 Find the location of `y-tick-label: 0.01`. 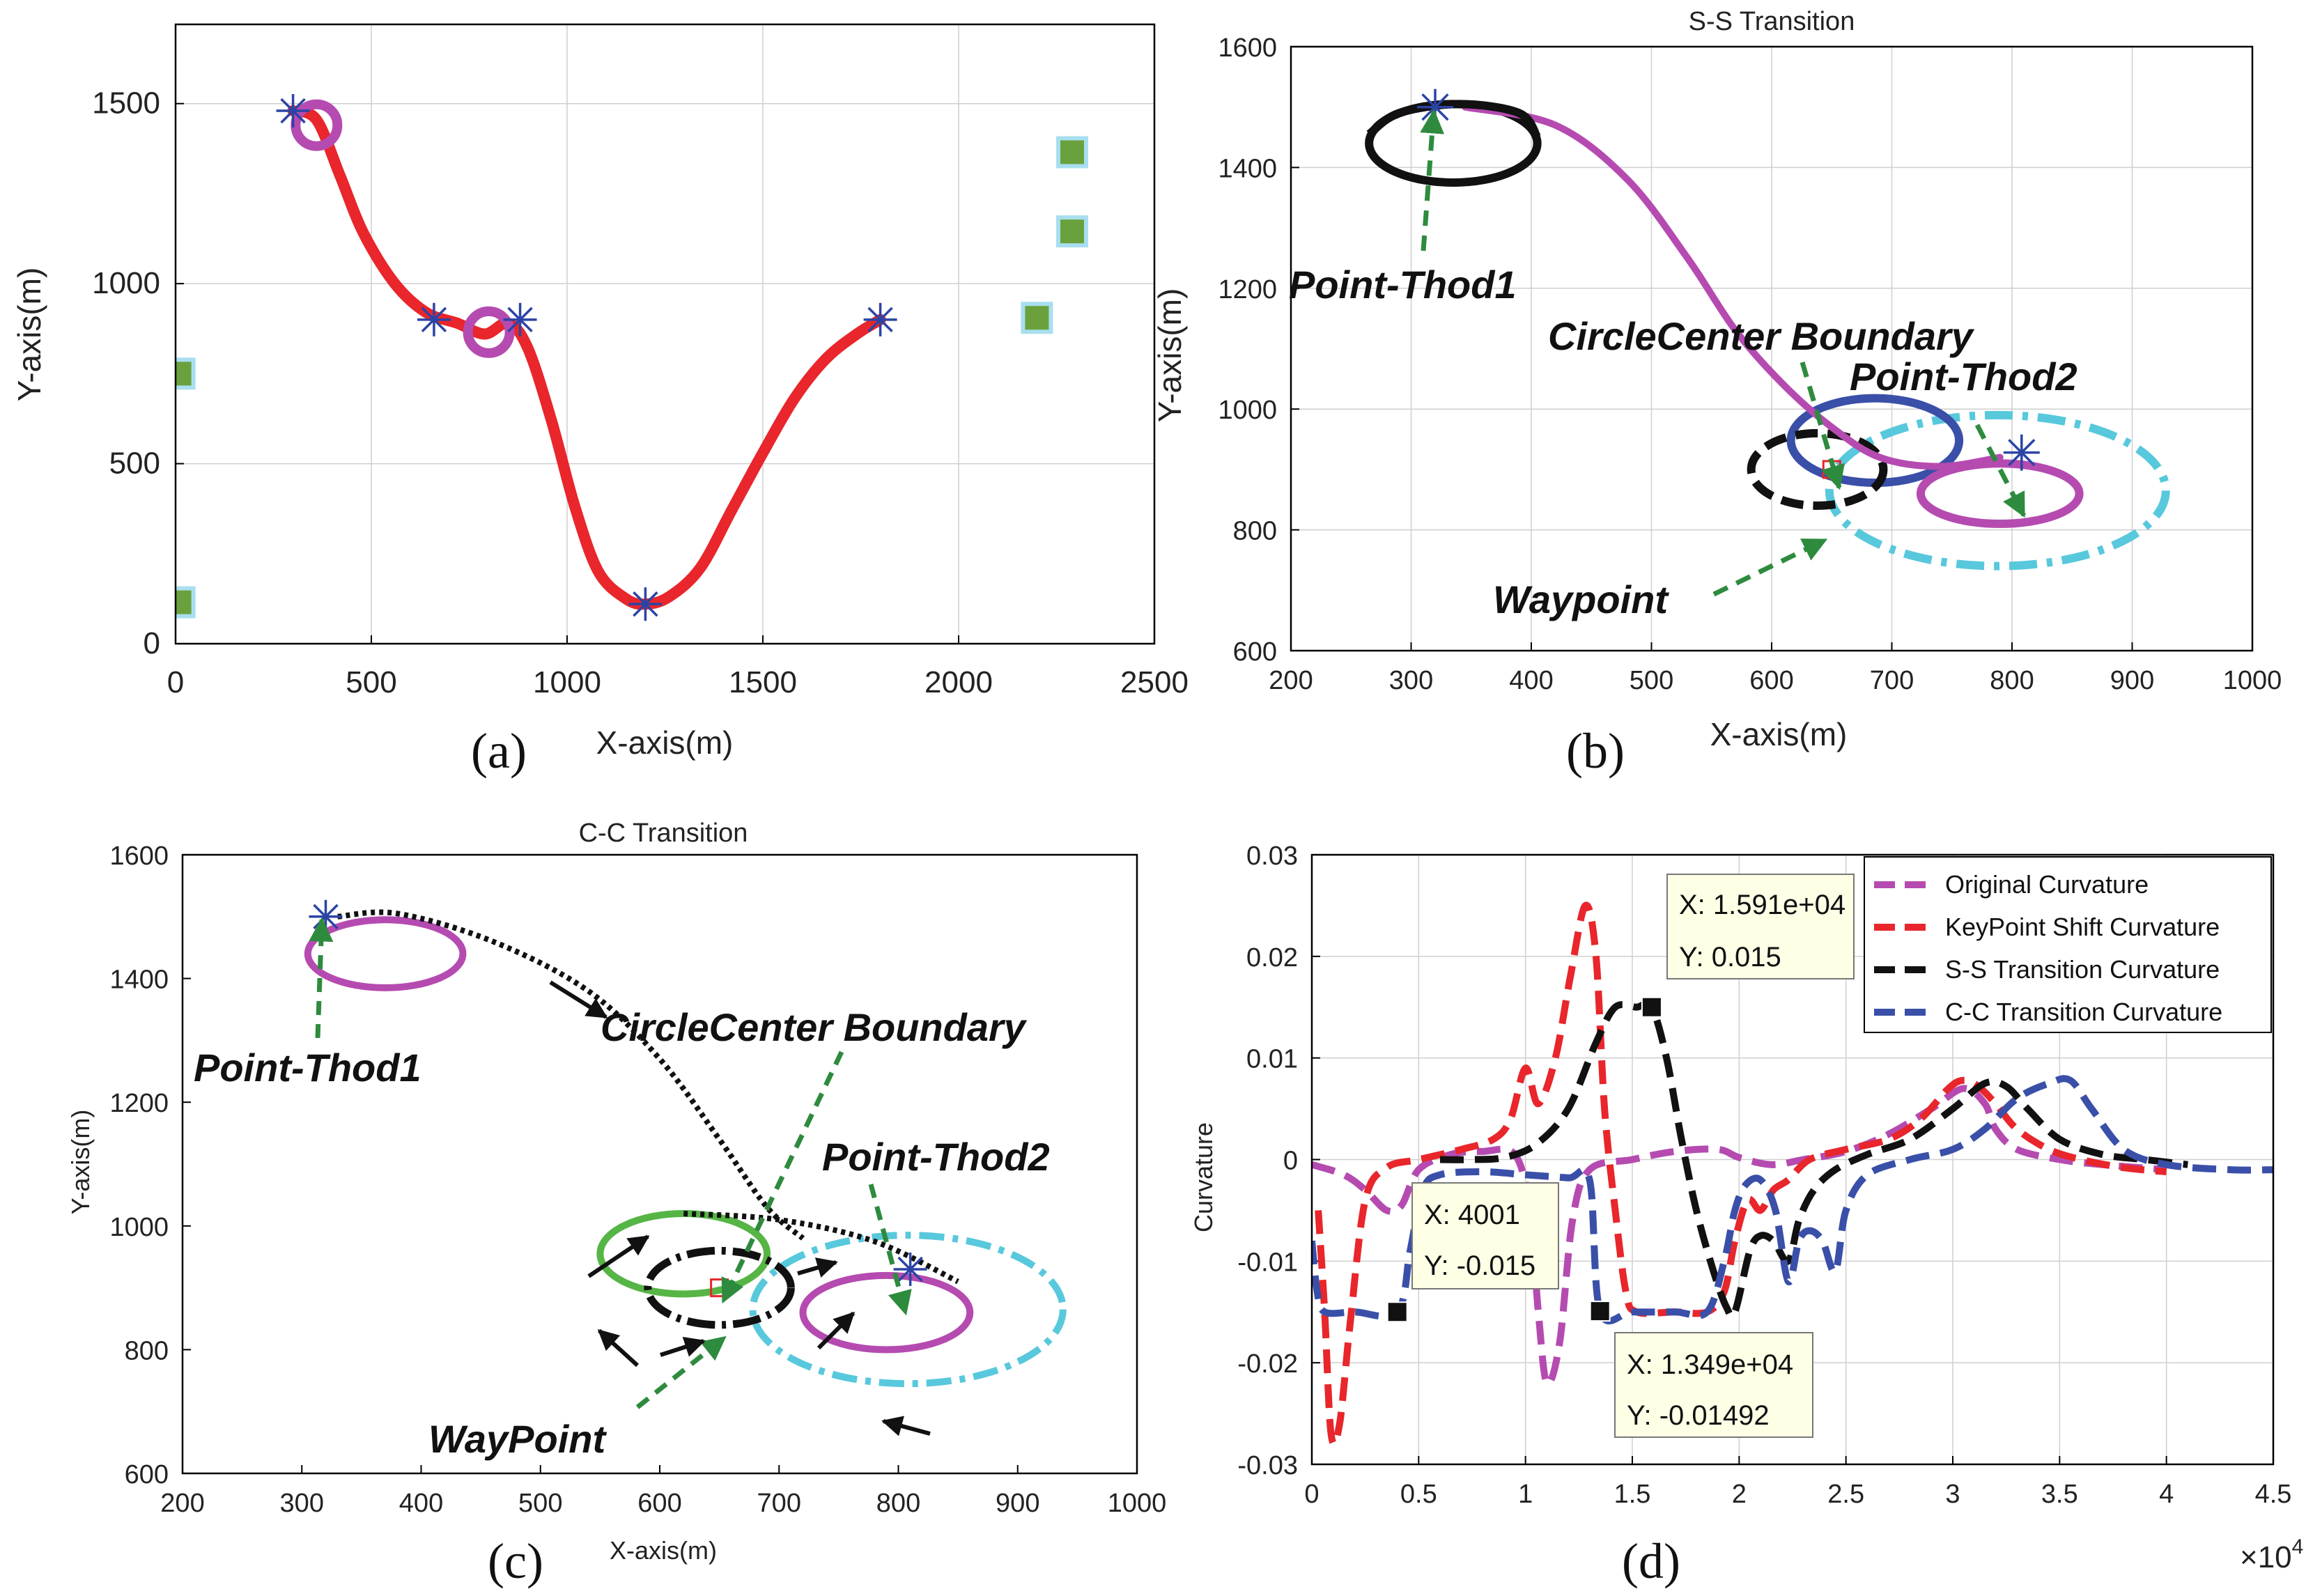

y-tick-label: 0.01 is located at coordinates (1272, 1059).